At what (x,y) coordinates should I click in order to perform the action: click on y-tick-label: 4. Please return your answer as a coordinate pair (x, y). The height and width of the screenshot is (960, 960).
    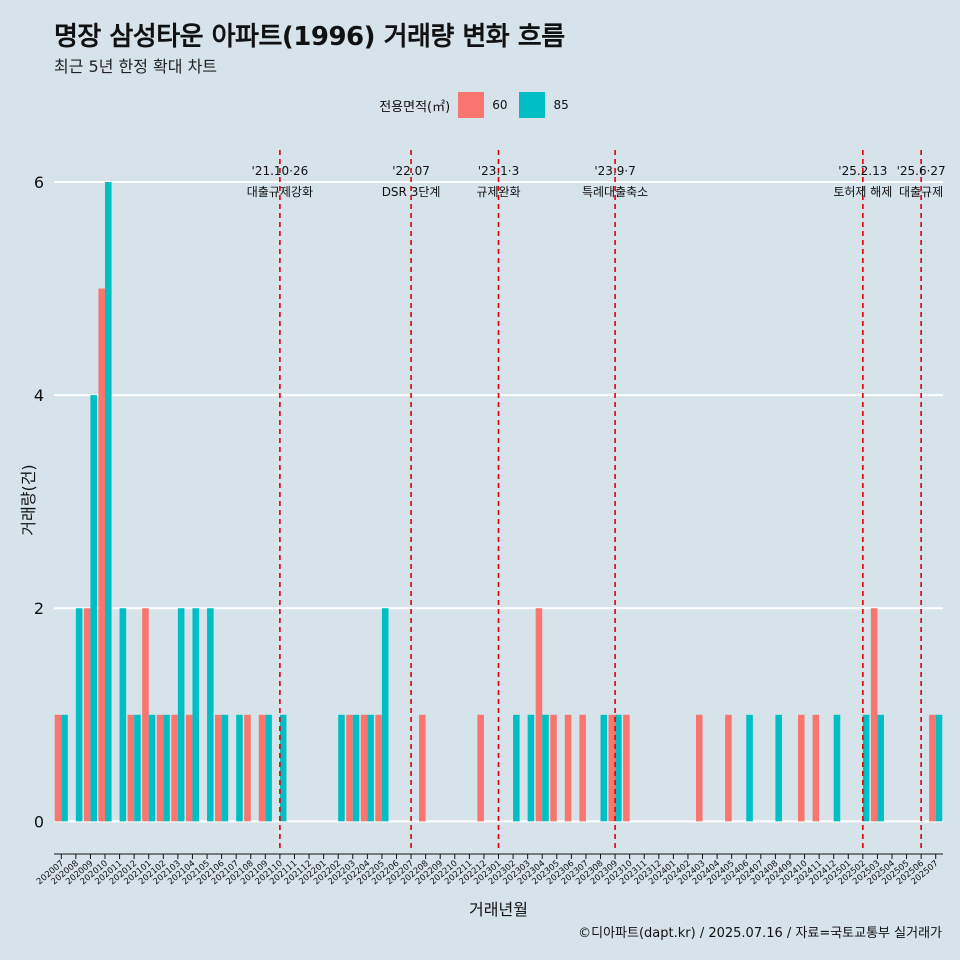
    Looking at the image, I should click on (39, 395).